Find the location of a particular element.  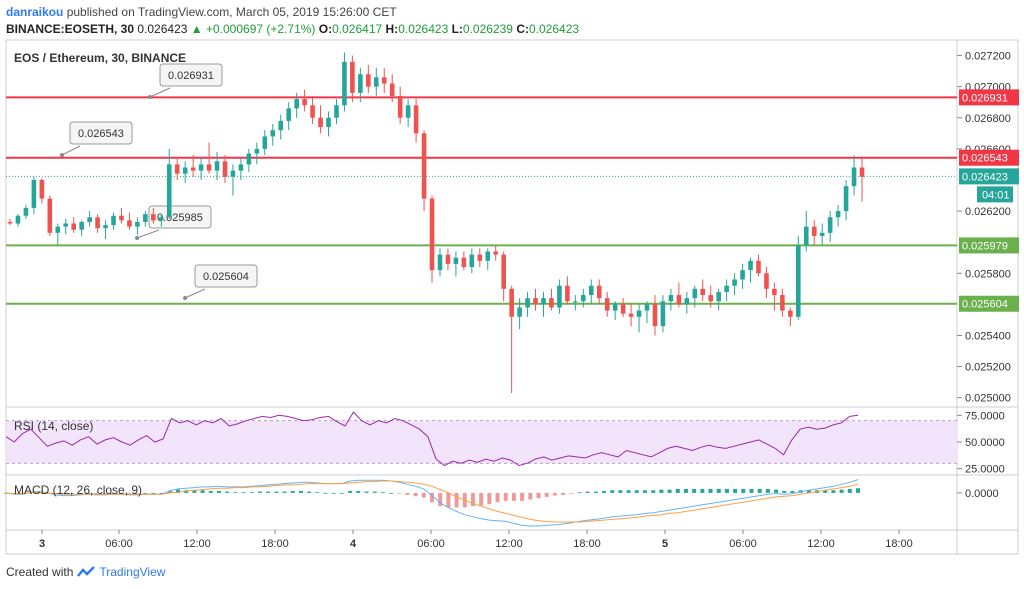

time-tick-label: 3 is located at coordinates (42, 544).